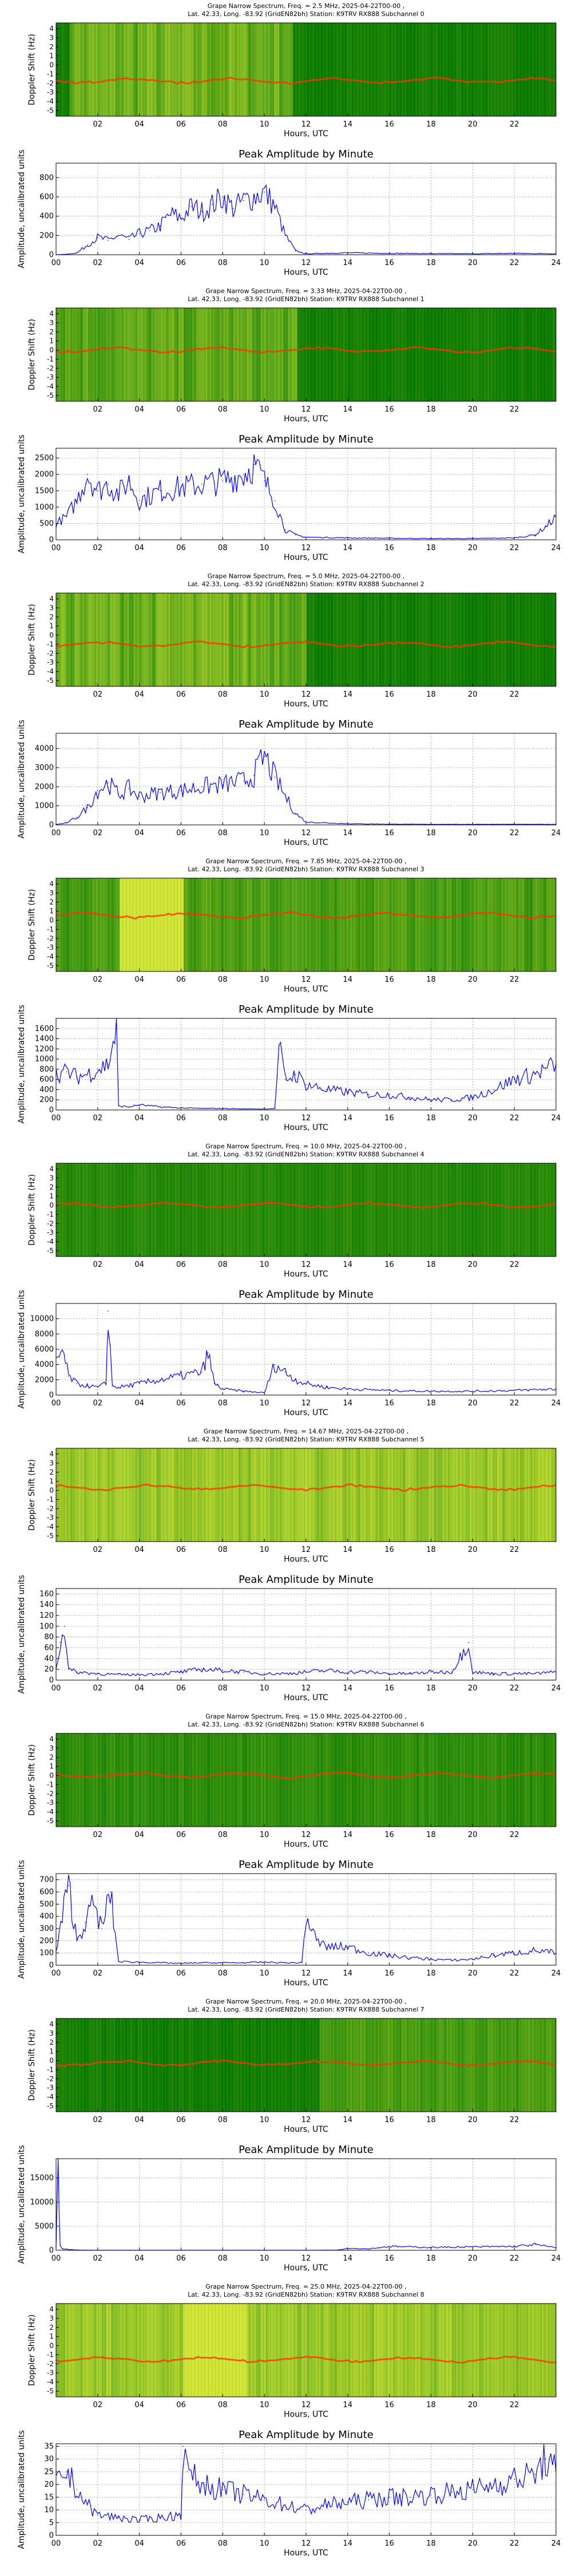 The height and width of the screenshot is (2576, 572). I want to click on doppler-trace, so click(306, 1775).